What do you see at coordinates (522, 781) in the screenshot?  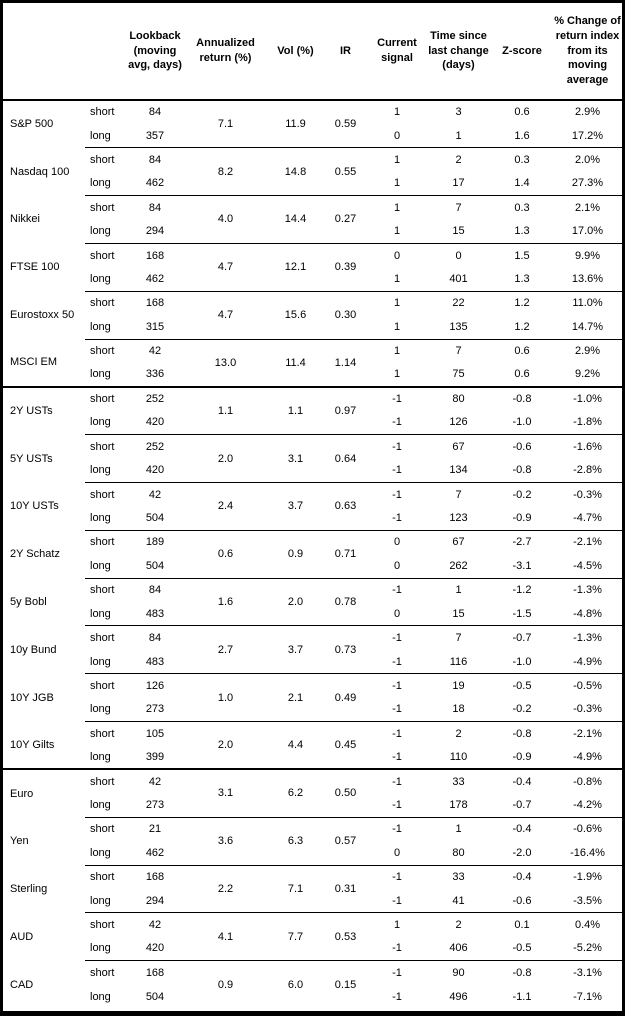 I see `zscore-value: -0.4` at bounding box center [522, 781].